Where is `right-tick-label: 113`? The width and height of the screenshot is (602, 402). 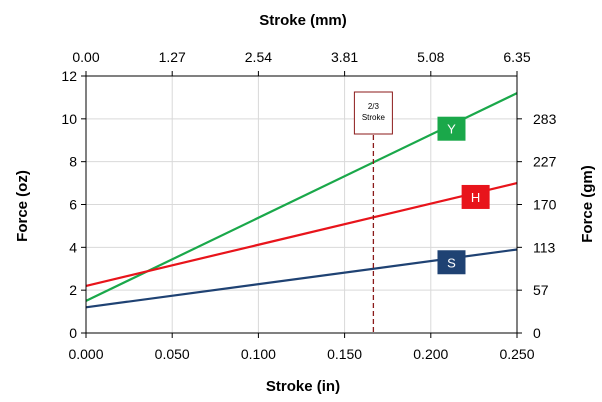
right-tick-label: 113 is located at coordinates (544, 247).